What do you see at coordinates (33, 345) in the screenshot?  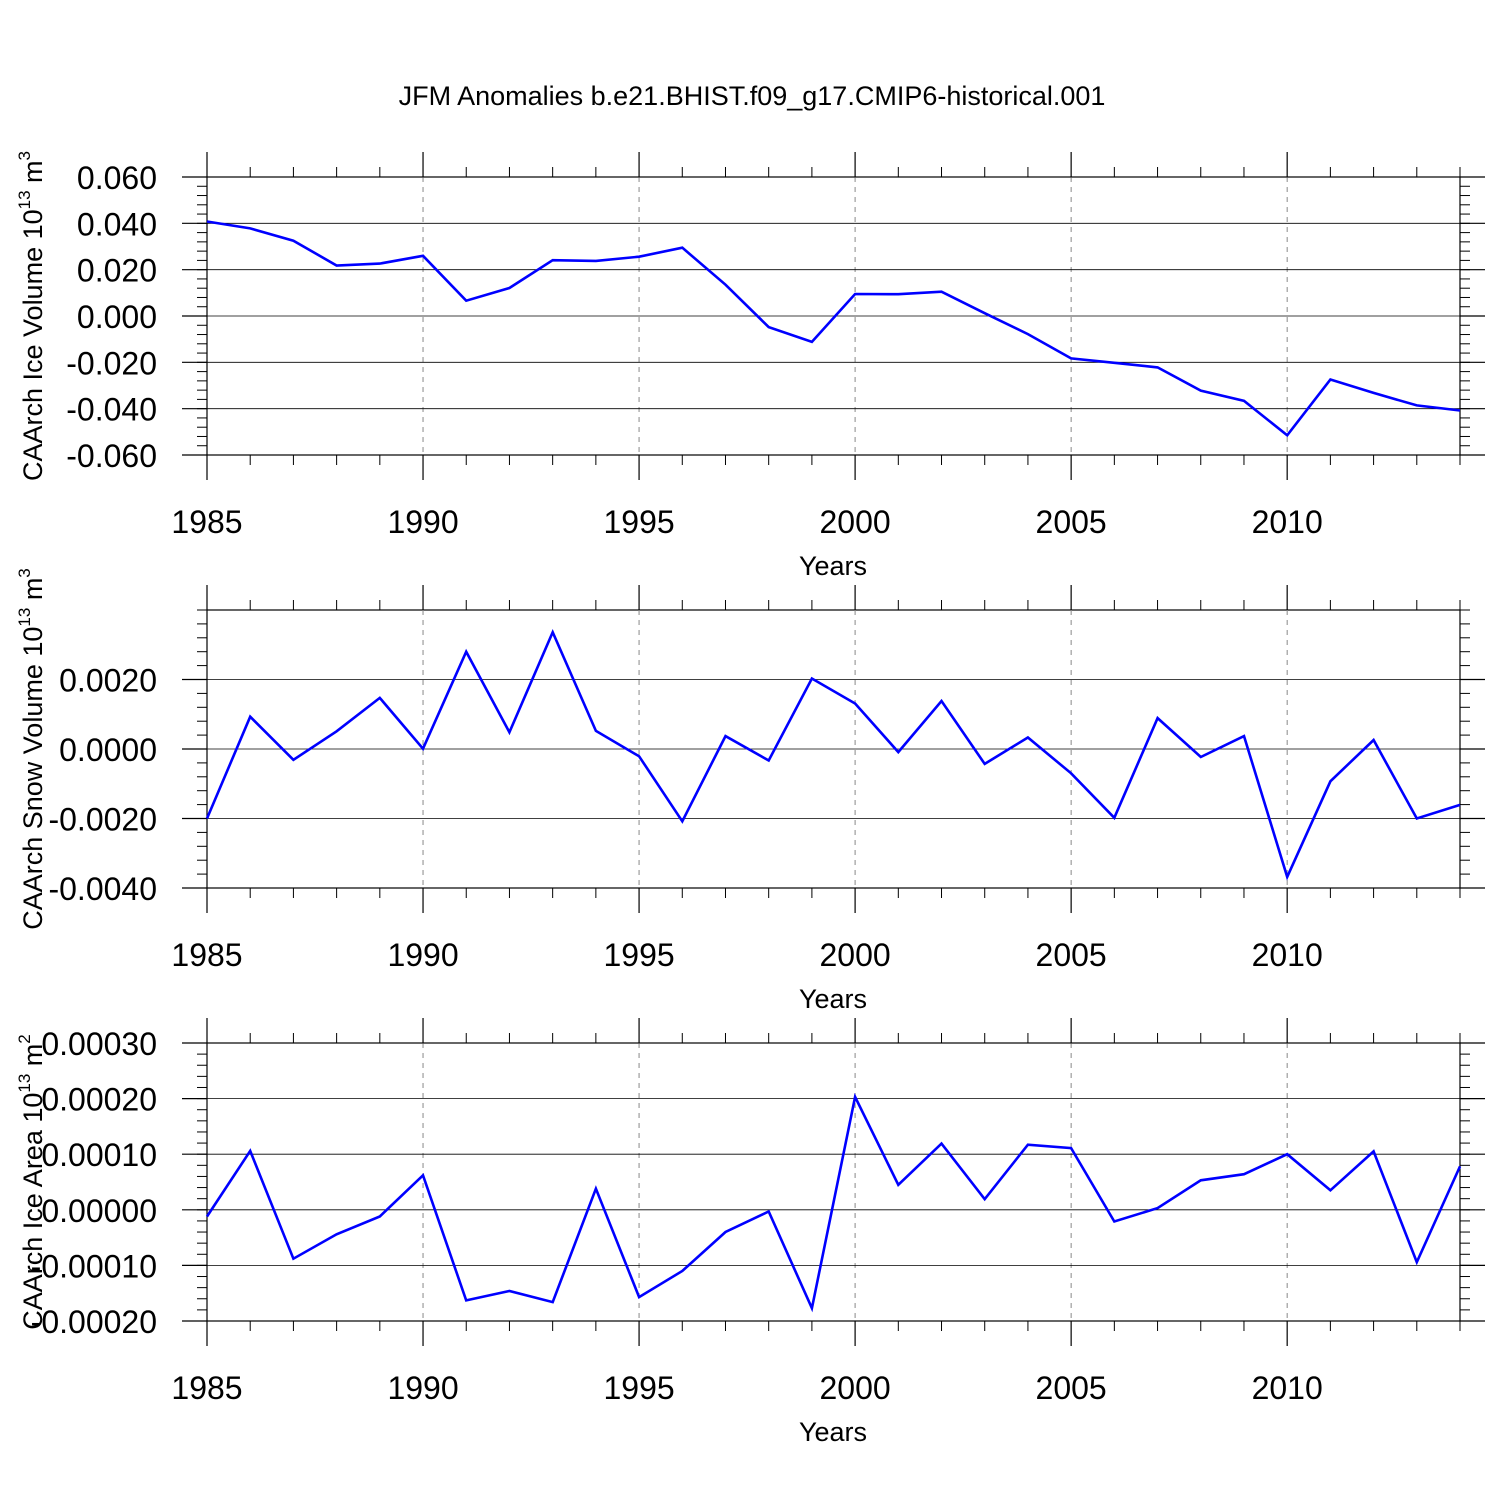 I see `y-axis-label-part: CAArch Ice Volume 10` at bounding box center [33, 345].